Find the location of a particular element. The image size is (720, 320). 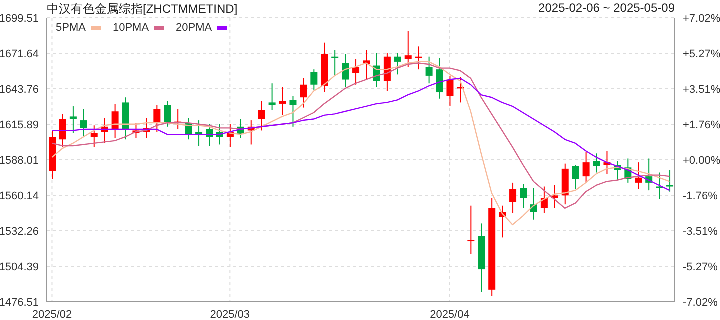

y-tick-label: 1615.89 is located at coordinates (19, 125).